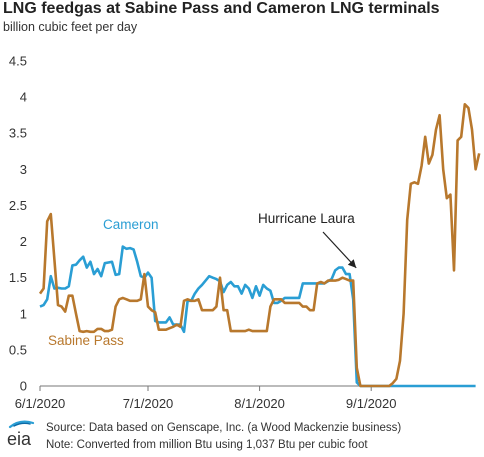 Image resolution: width=484 pixels, height=457 pixels. I want to click on y-tick-label: 1.5, so click(18, 277).